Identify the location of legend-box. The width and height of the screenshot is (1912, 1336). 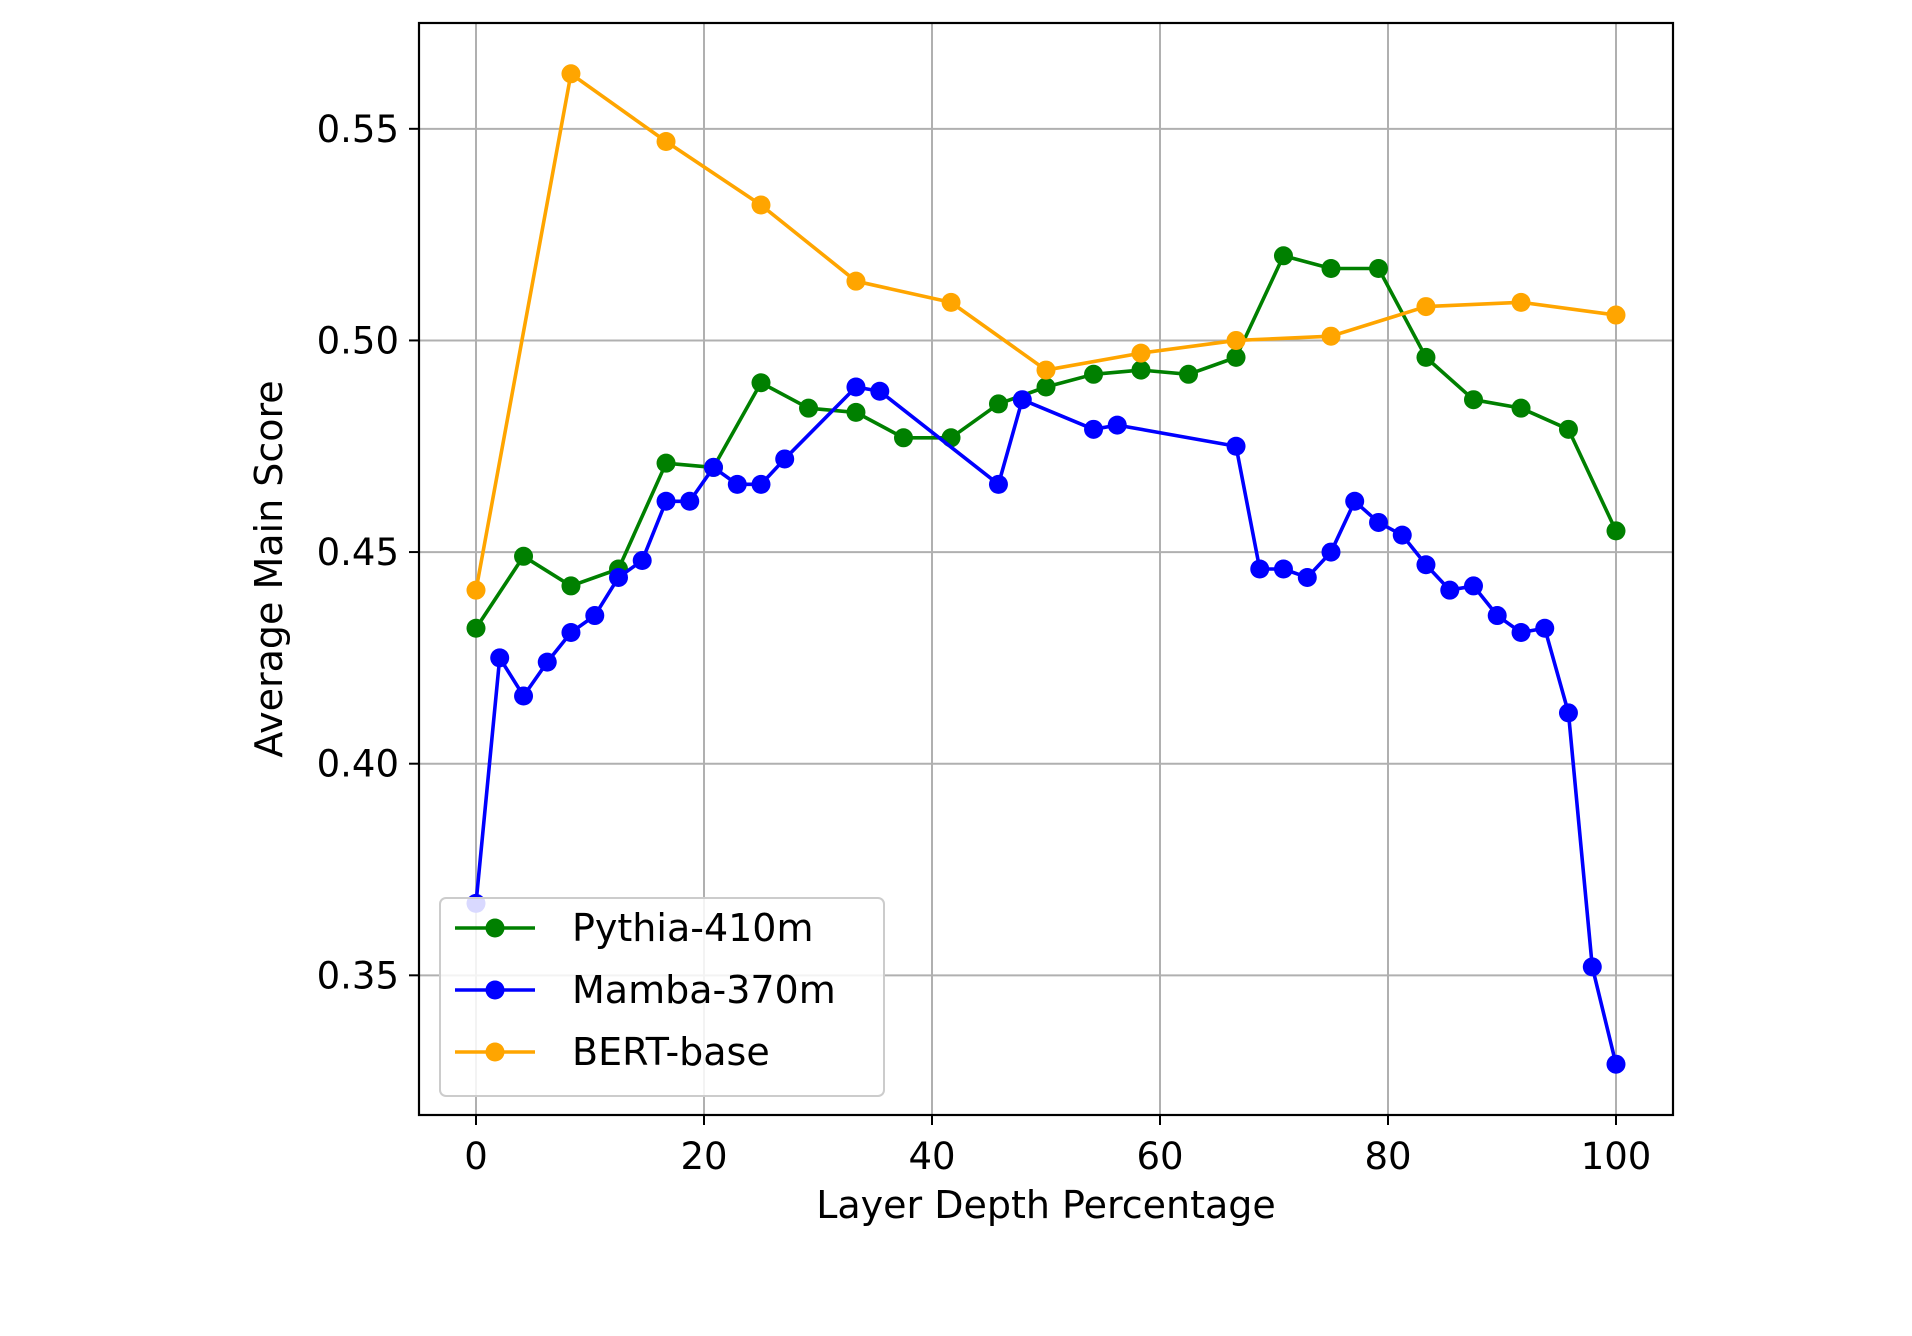
(662, 997).